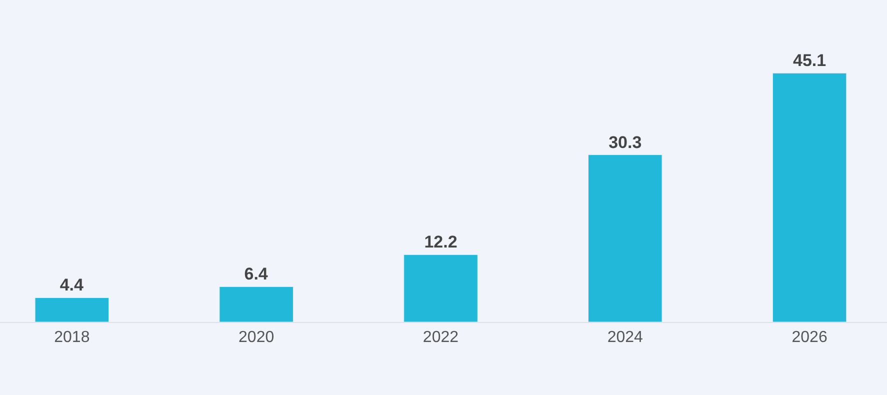  Describe the element at coordinates (441, 242) in the screenshot. I see `data-label: 12.2` at that location.